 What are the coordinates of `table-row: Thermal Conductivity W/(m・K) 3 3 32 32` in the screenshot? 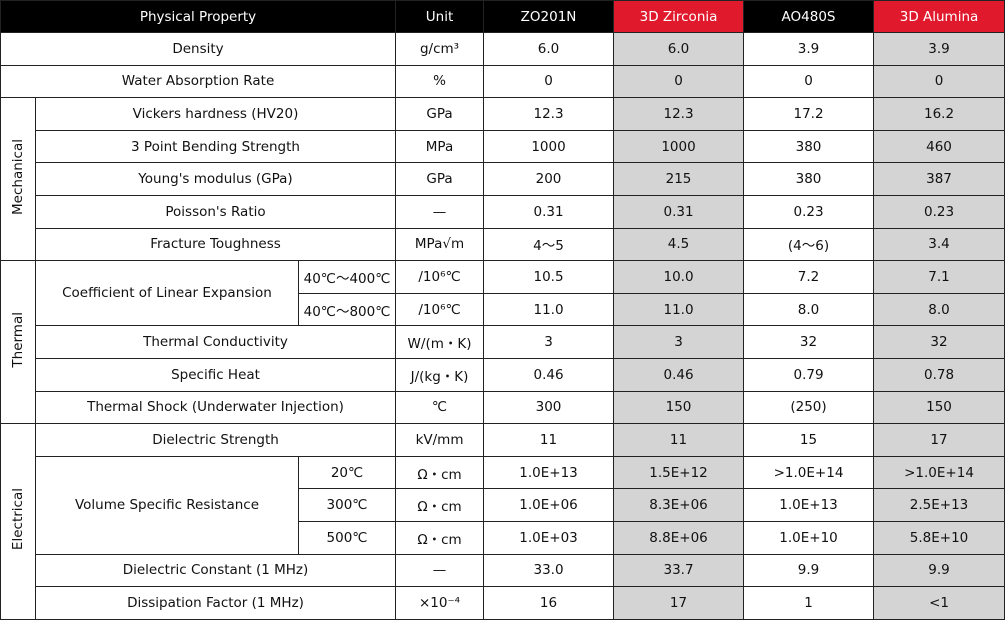 It's located at (503, 342).